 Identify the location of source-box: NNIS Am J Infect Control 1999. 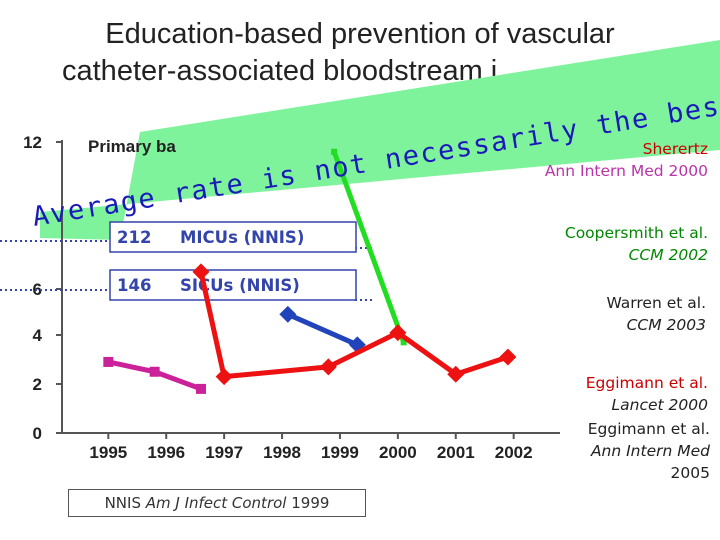
(217, 503).